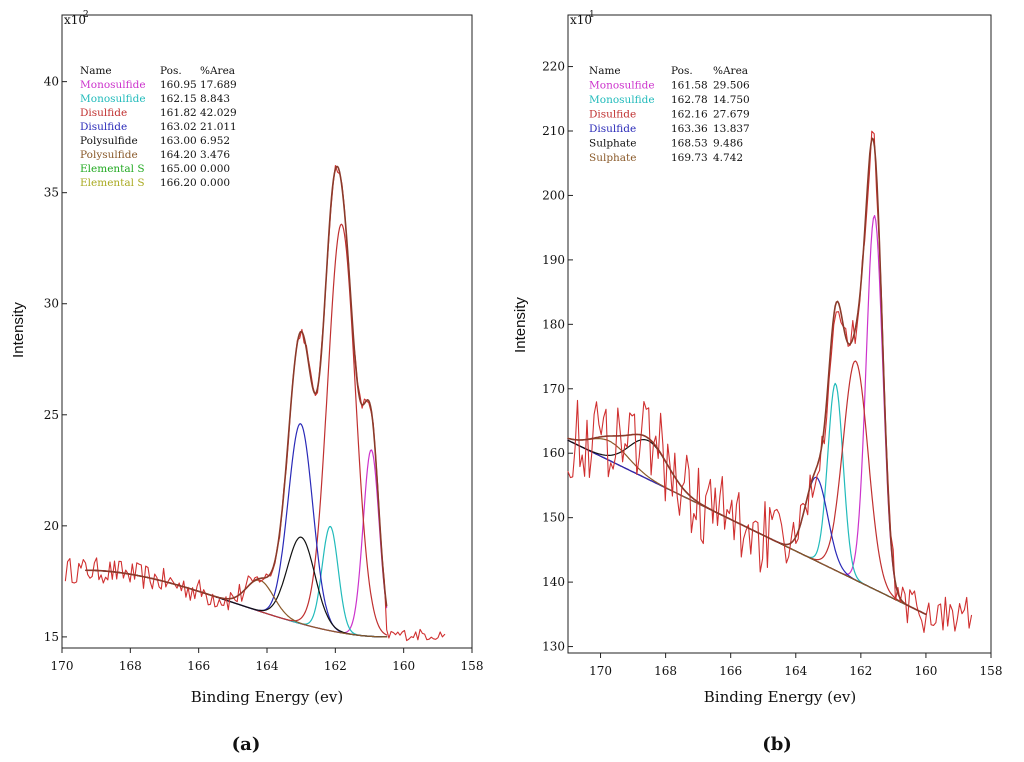 Image resolution: width=1024 pixels, height=762 pixels. What do you see at coordinates (728, 158) in the screenshot?
I see `panel-b-legend-entry-area: 4.742` at bounding box center [728, 158].